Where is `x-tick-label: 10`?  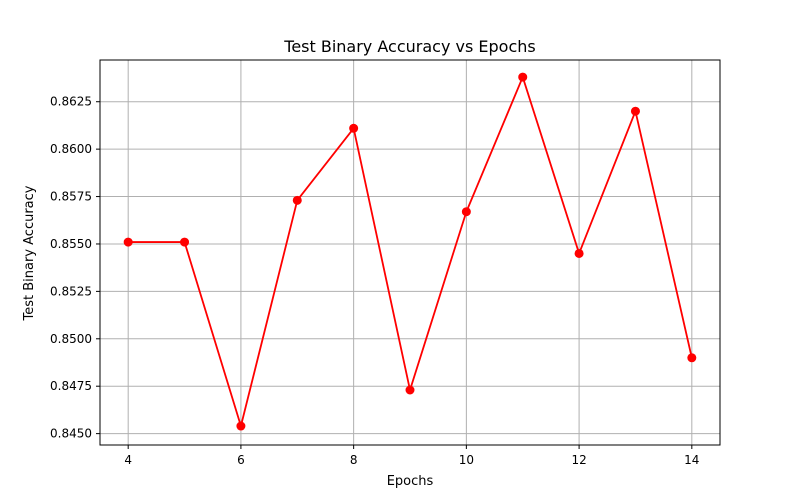 x-tick-label: 10 is located at coordinates (466, 460).